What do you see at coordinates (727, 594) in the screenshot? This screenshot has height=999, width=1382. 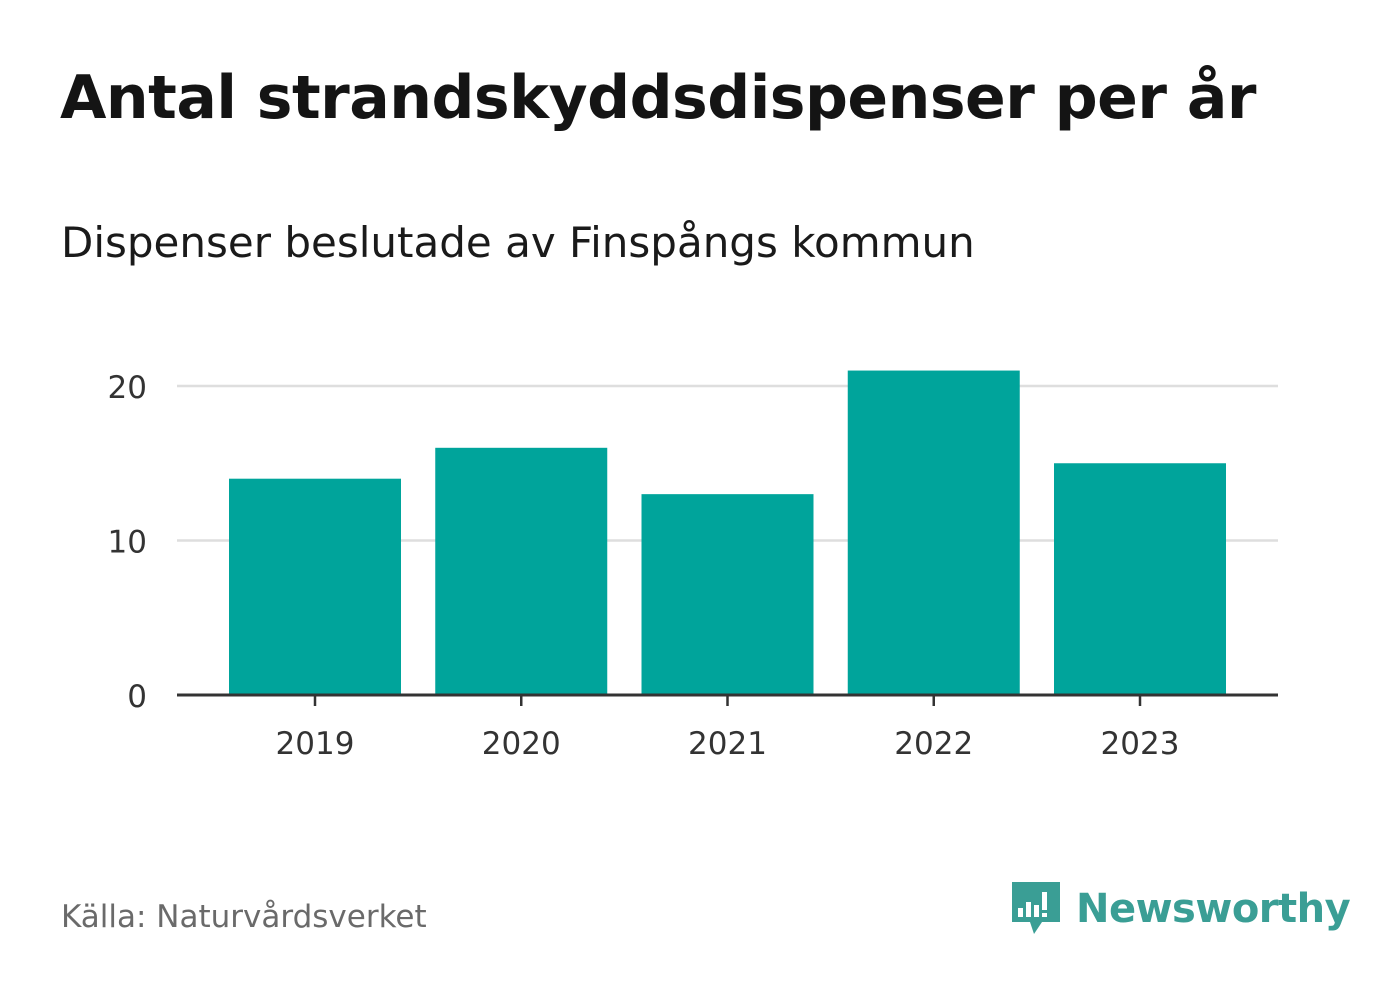 I see `bar-2021` at bounding box center [727, 594].